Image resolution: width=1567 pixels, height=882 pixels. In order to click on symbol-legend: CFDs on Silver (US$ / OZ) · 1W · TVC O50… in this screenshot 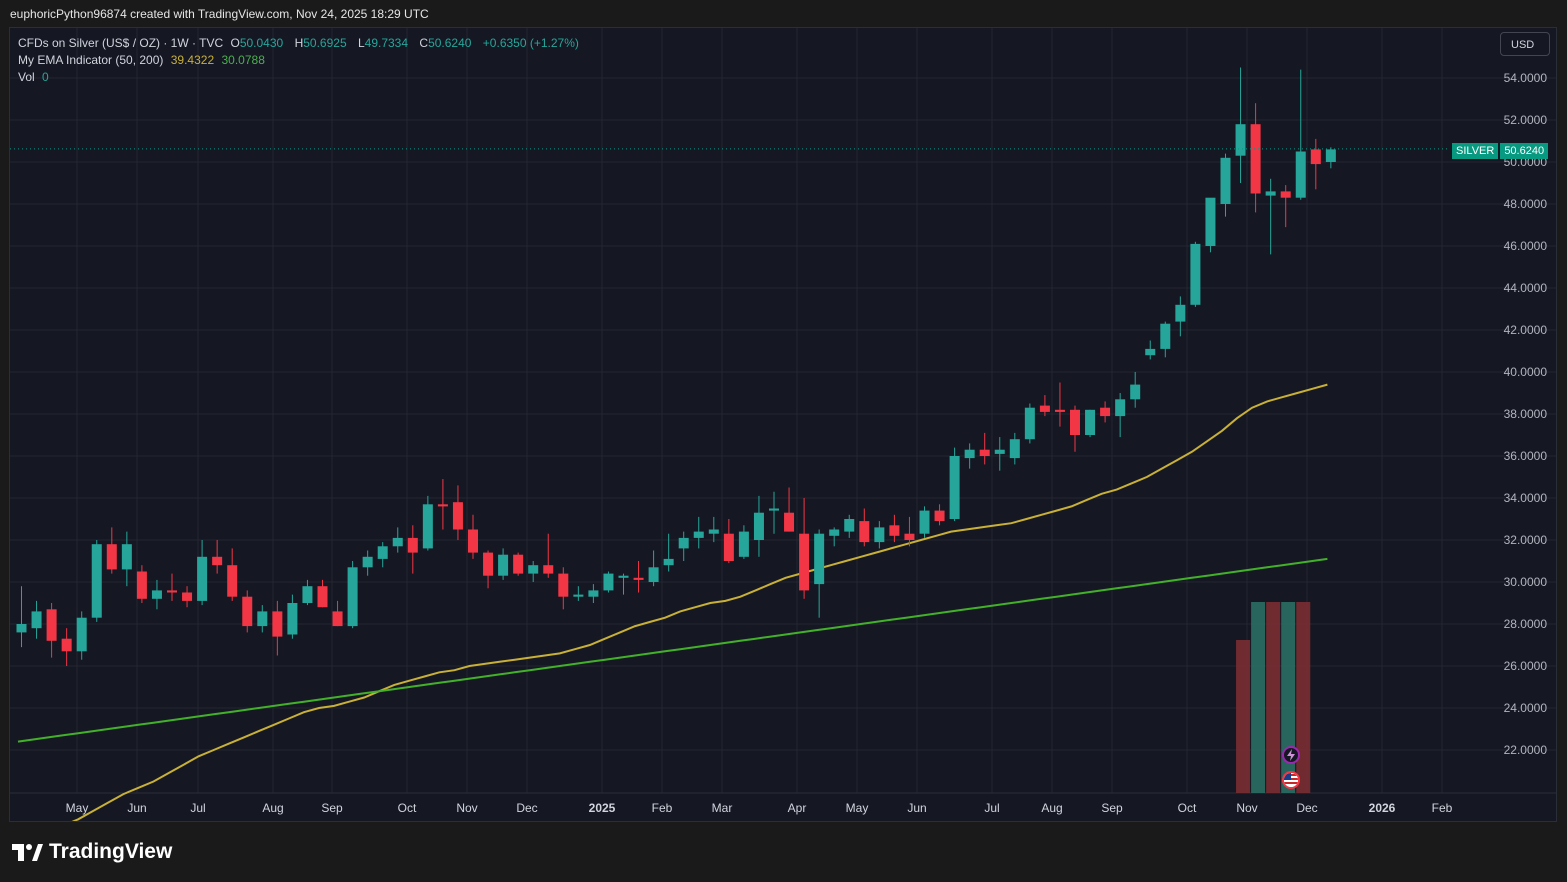, I will do `click(300, 43)`.